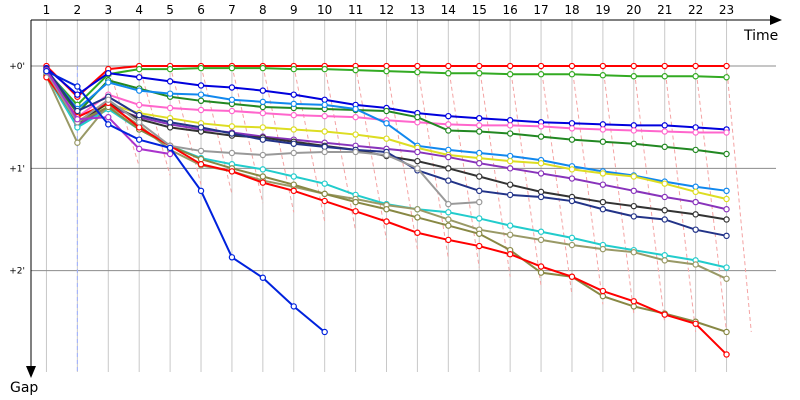 The image size is (800, 400). What do you see at coordinates (17, 272) in the screenshot?
I see `y-tick-label: +2'` at bounding box center [17, 272].